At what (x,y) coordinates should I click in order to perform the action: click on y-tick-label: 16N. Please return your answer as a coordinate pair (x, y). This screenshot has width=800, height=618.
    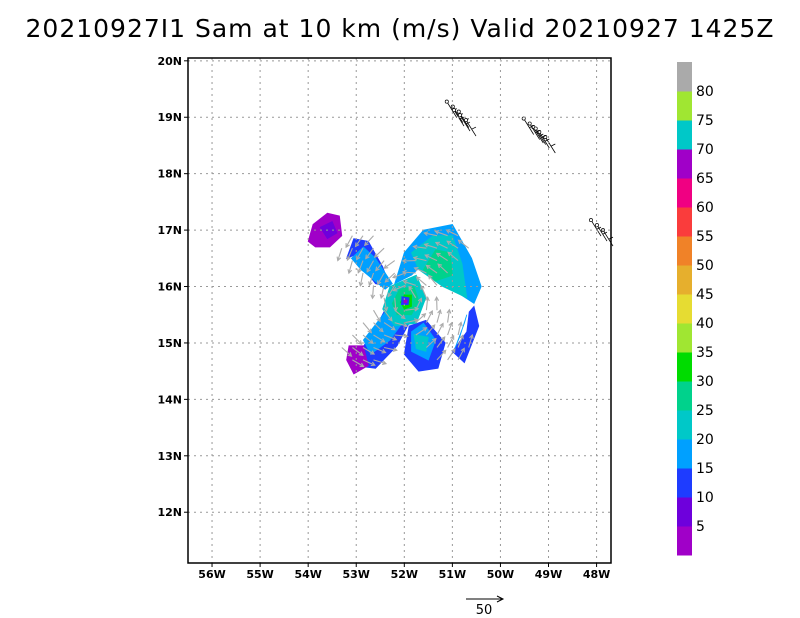
    Looking at the image, I should click on (169, 287).